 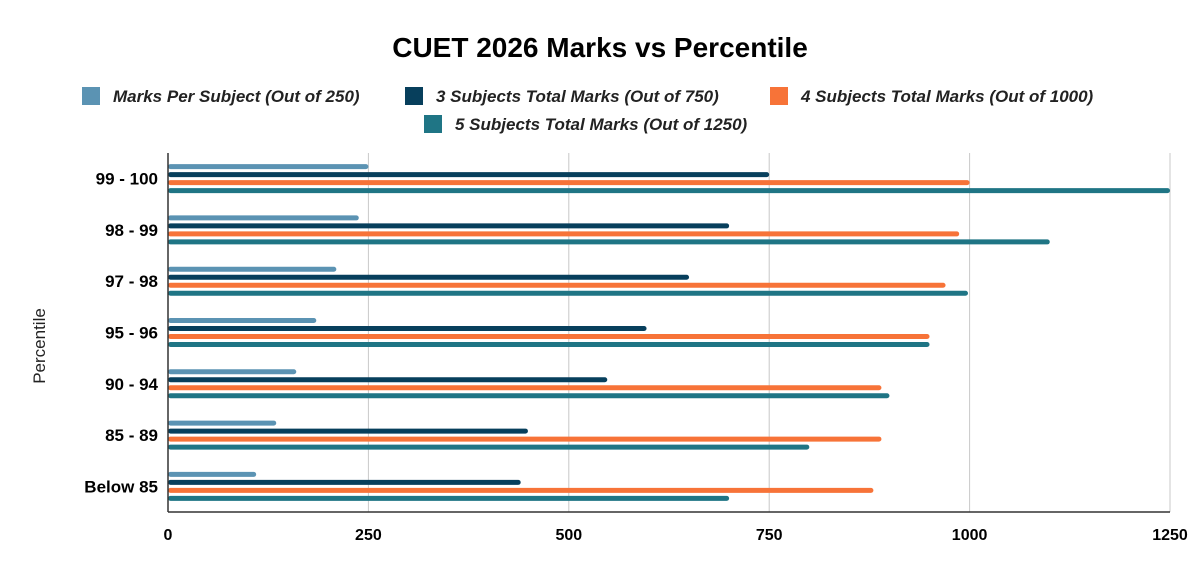 What do you see at coordinates (368, 535) in the screenshot?
I see `x-tick-label: 250` at bounding box center [368, 535].